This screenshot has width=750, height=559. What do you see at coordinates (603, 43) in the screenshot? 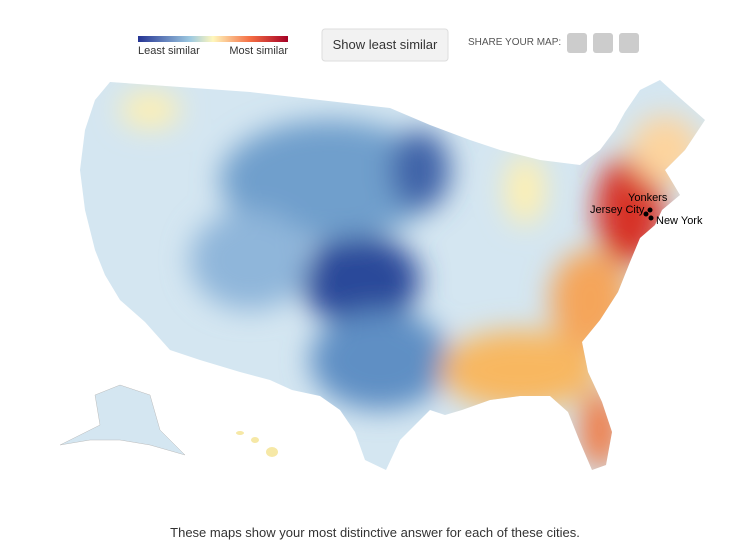
I see `twitter-icon` at bounding box center [603, 43].